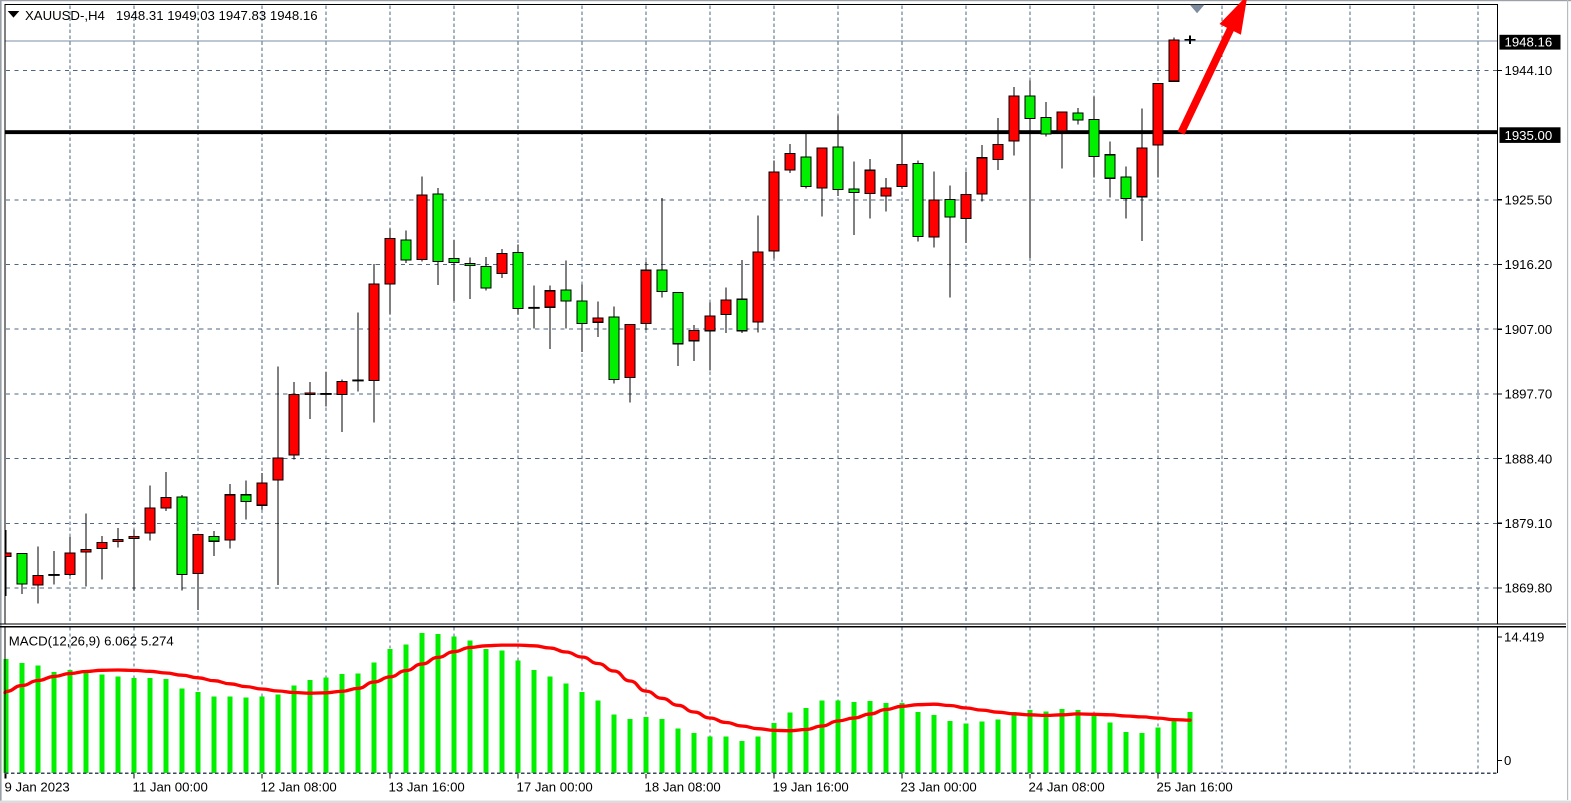  I want to click on svg-text: 19 Jan 16:00, so click(811, 786).